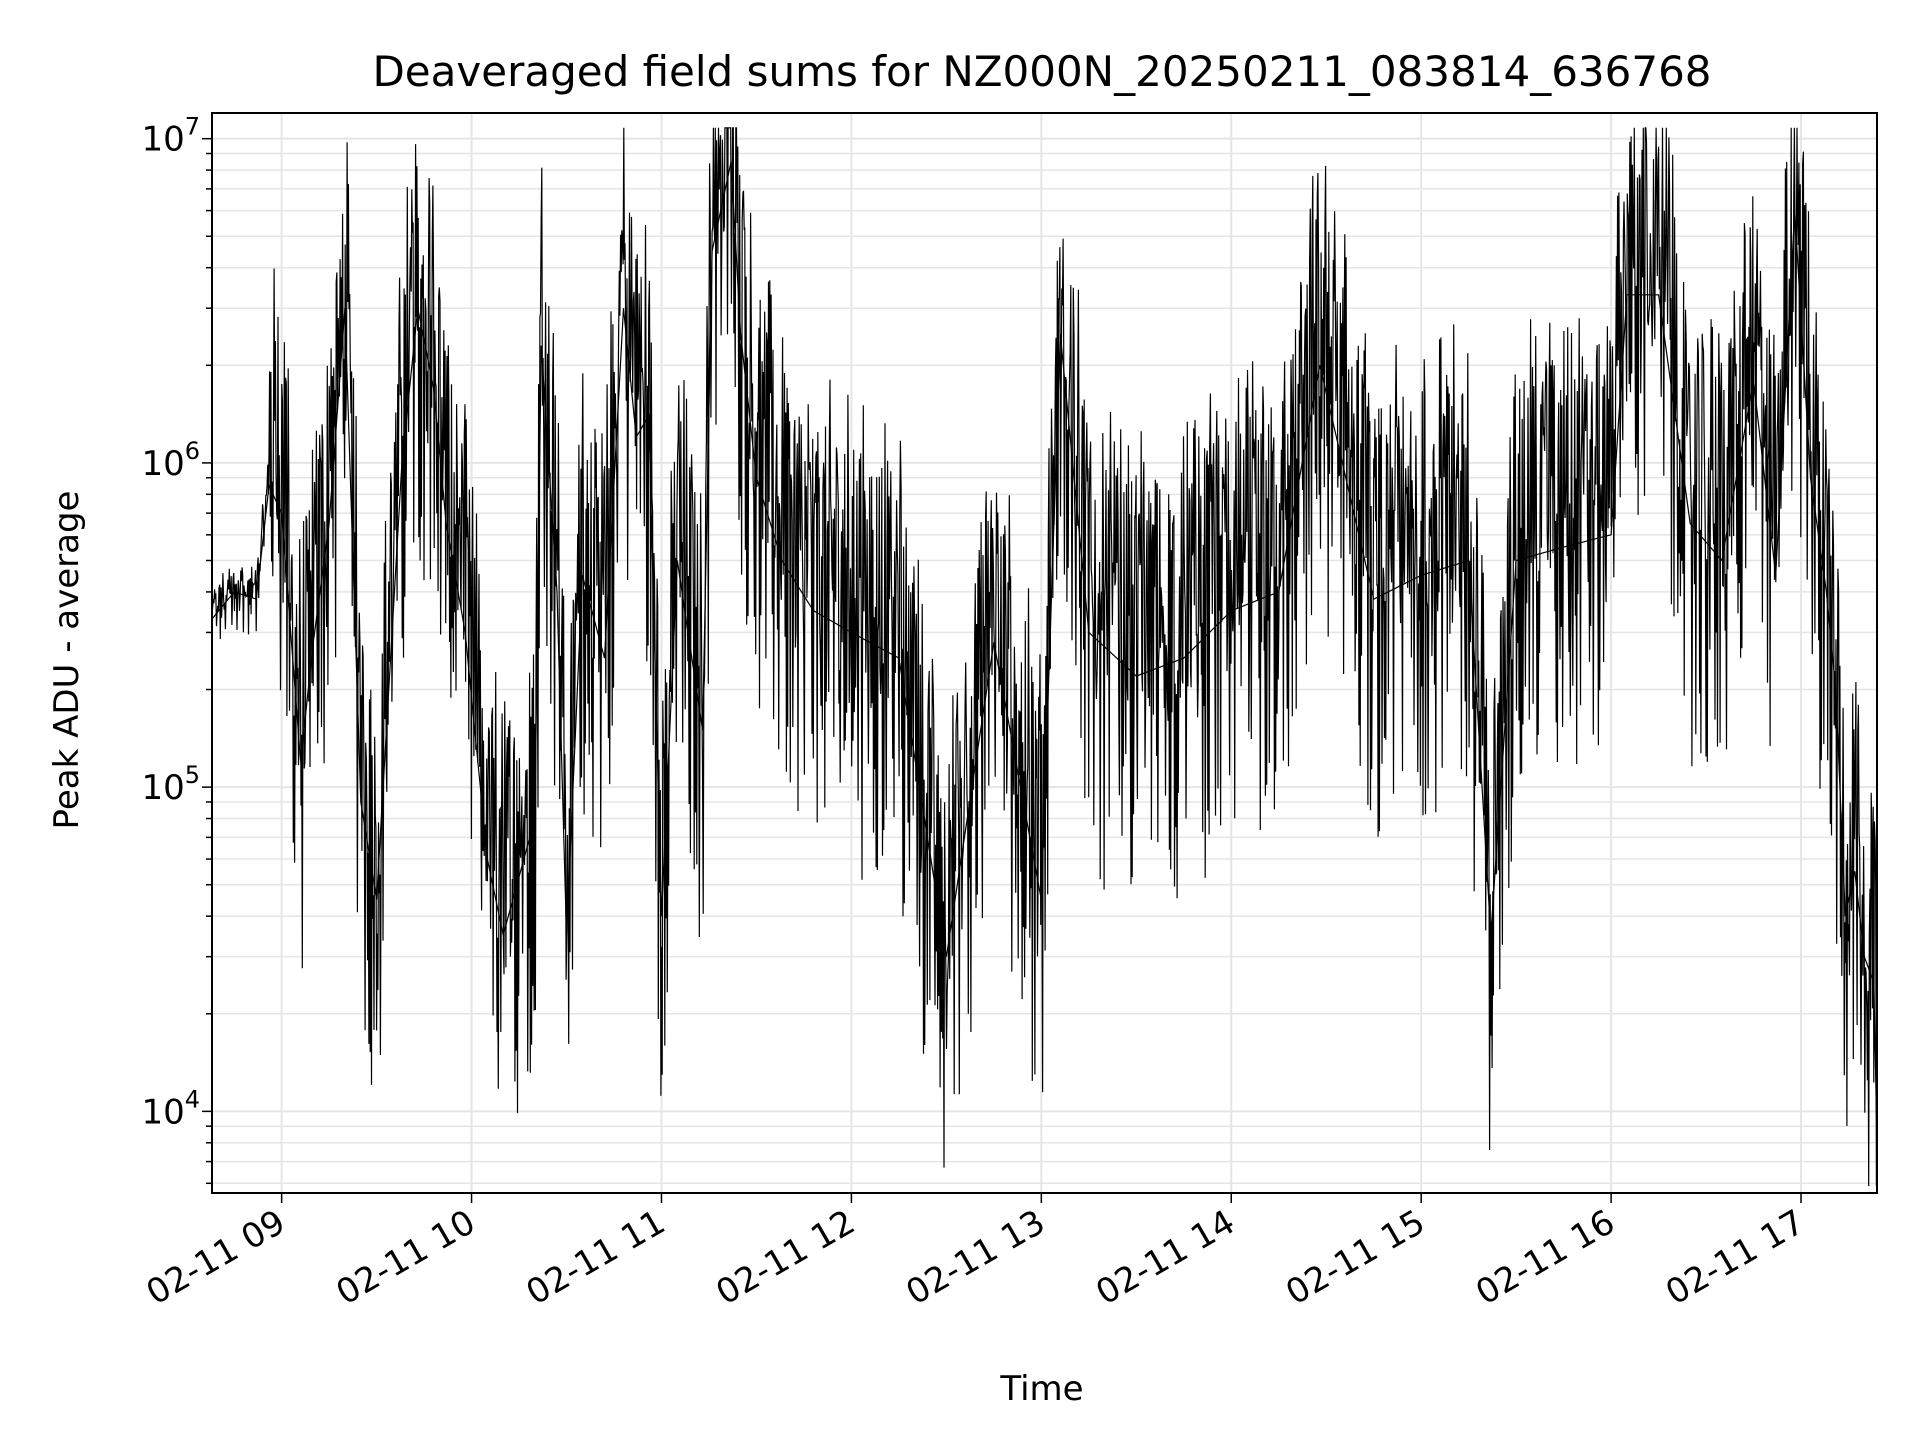  Describe the element at coordinates (1041, 1389) in the screenshot. I see `x-axis-label: Time` at that location.